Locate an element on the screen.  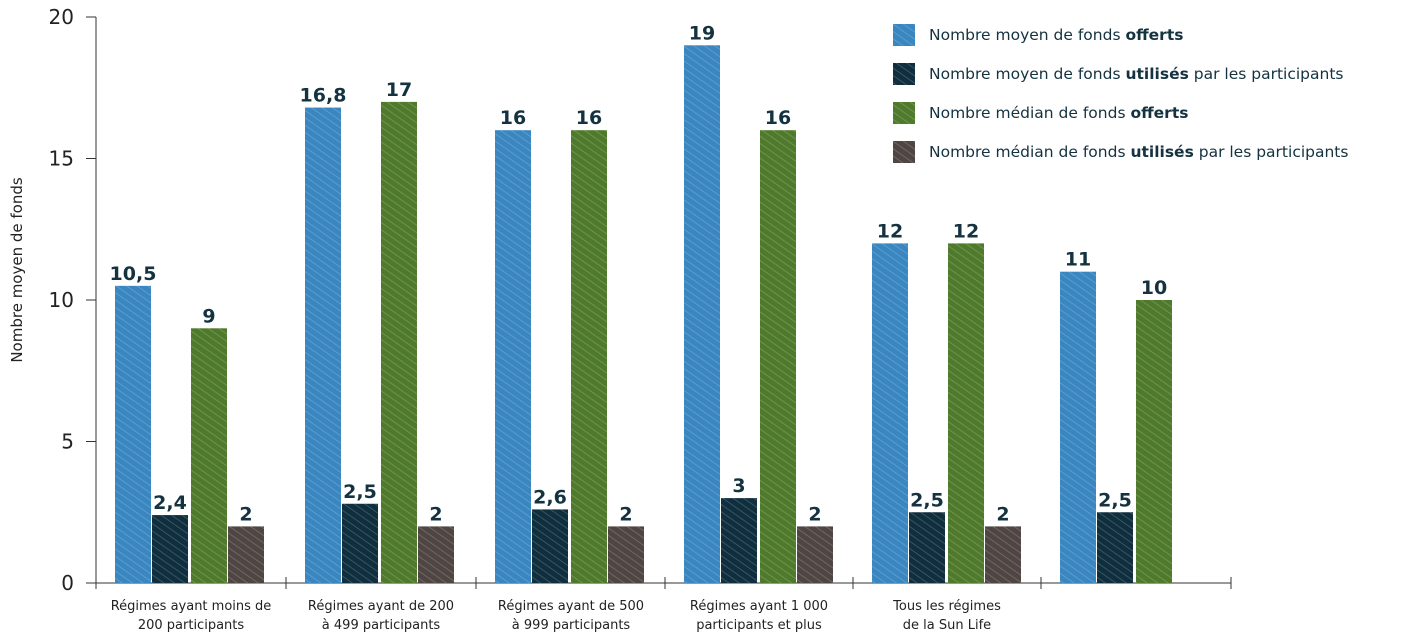
value-label: 11 is located at coordinates (1078, 260).